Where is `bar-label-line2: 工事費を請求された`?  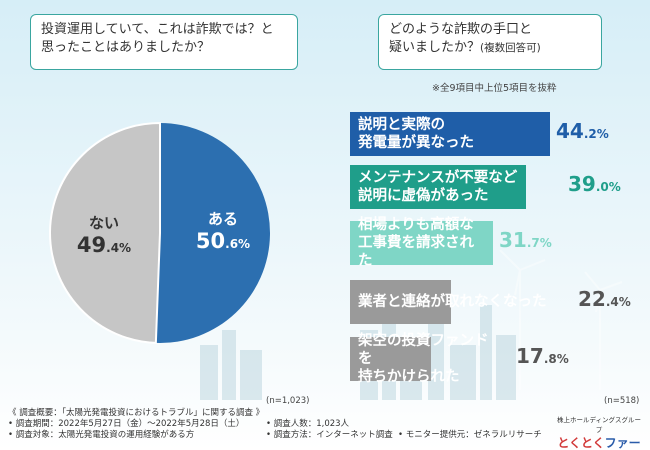
bar-label-line2: 工事費を請求された is located at coordinates (416, 252).